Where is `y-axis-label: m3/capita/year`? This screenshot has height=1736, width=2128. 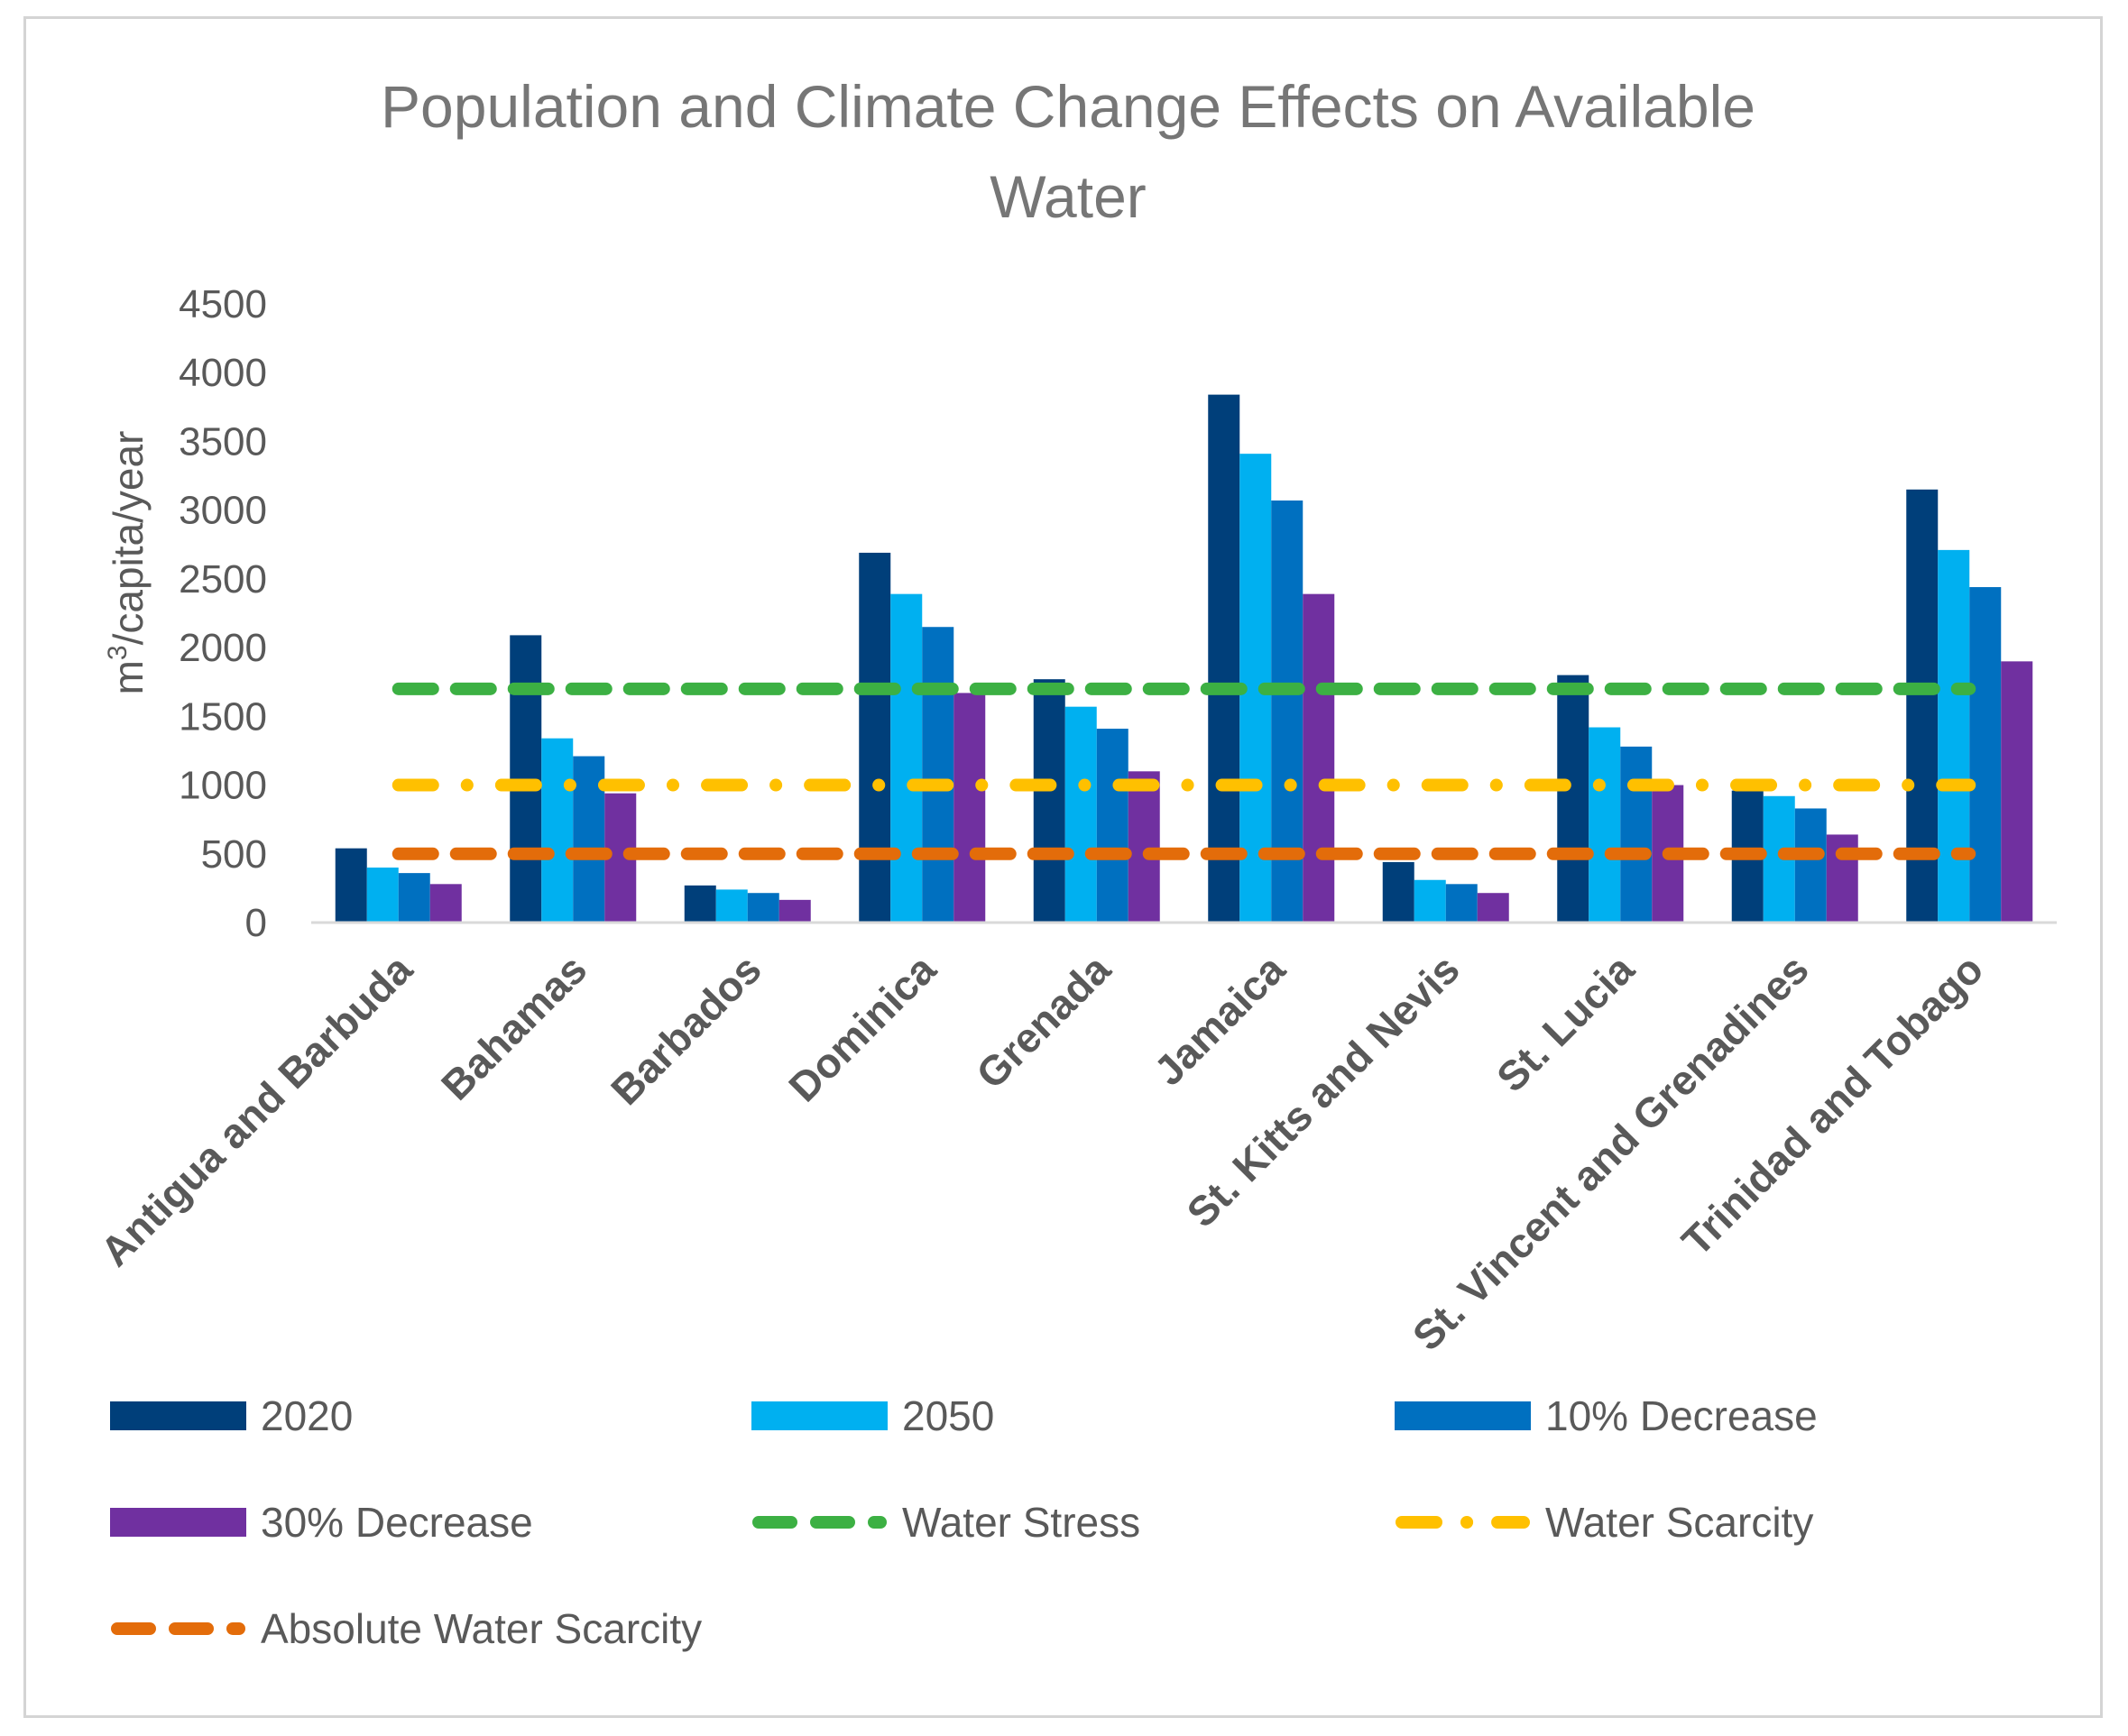 y-axis-label: m3/capita/year is located at coordinates (127, 563).